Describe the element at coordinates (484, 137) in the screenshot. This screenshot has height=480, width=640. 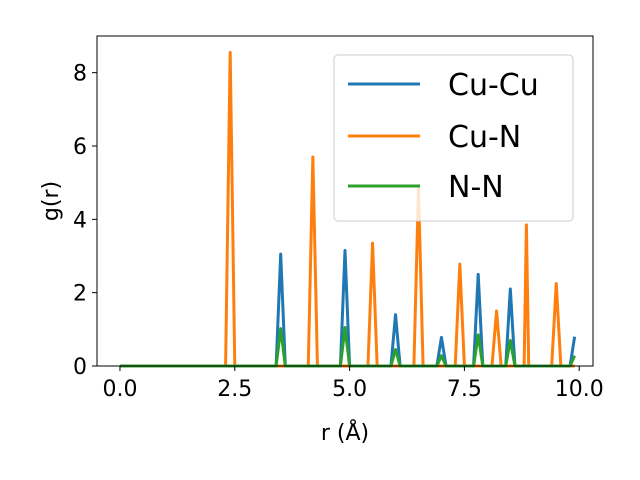
I see `legend-label-cu-n: Cu-N` at that location.